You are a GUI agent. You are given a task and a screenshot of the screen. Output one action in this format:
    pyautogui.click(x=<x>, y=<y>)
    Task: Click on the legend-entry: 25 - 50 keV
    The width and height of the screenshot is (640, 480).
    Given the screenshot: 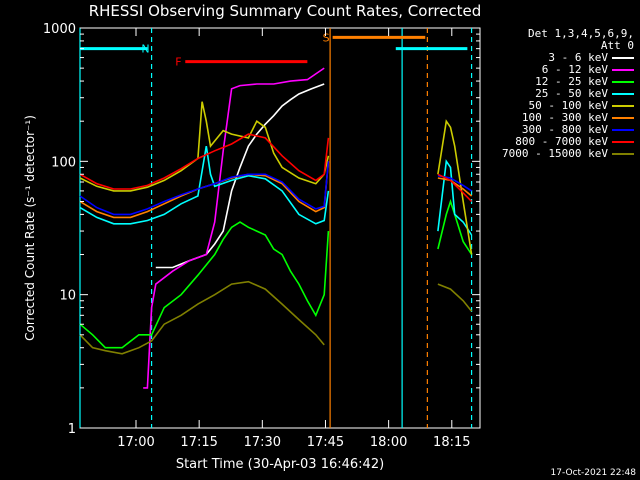 What is the action you would take?
    pyautogui.click(x=559, y=94)
    